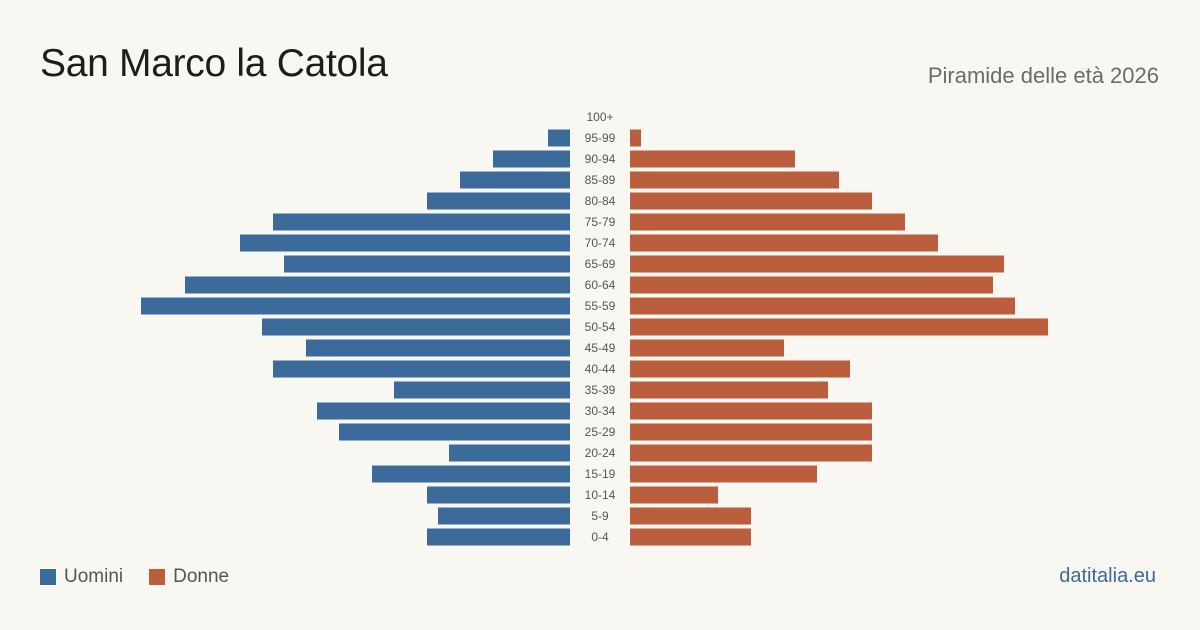 The width and height of the screenshot is (1200, 630). What do you see at coordinates (214, 63) in the screenshot?
I see `chart-title: San Marco la Catola` at bounding box center [214, 63].